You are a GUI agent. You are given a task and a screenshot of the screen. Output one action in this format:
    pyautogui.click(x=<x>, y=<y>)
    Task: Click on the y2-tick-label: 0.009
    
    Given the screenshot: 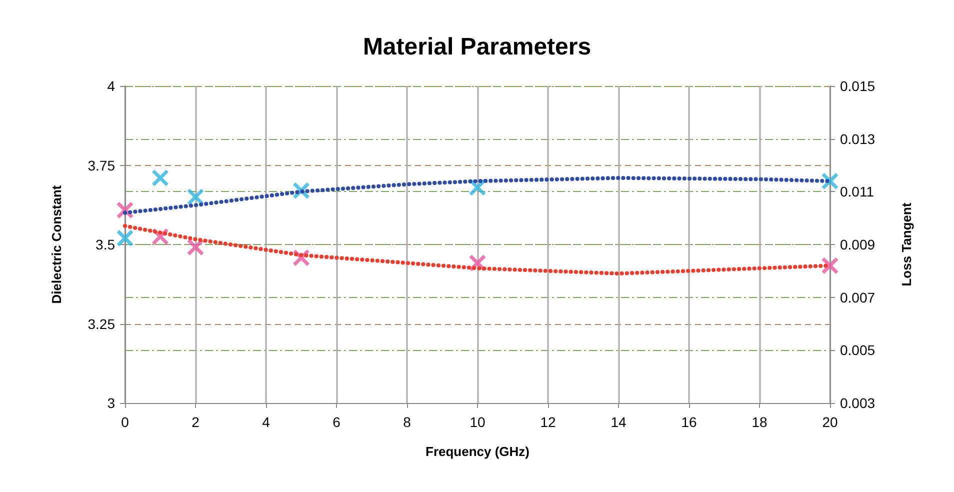 What is the action you would take?
    pyautogui.click(x=858, y=244)
    